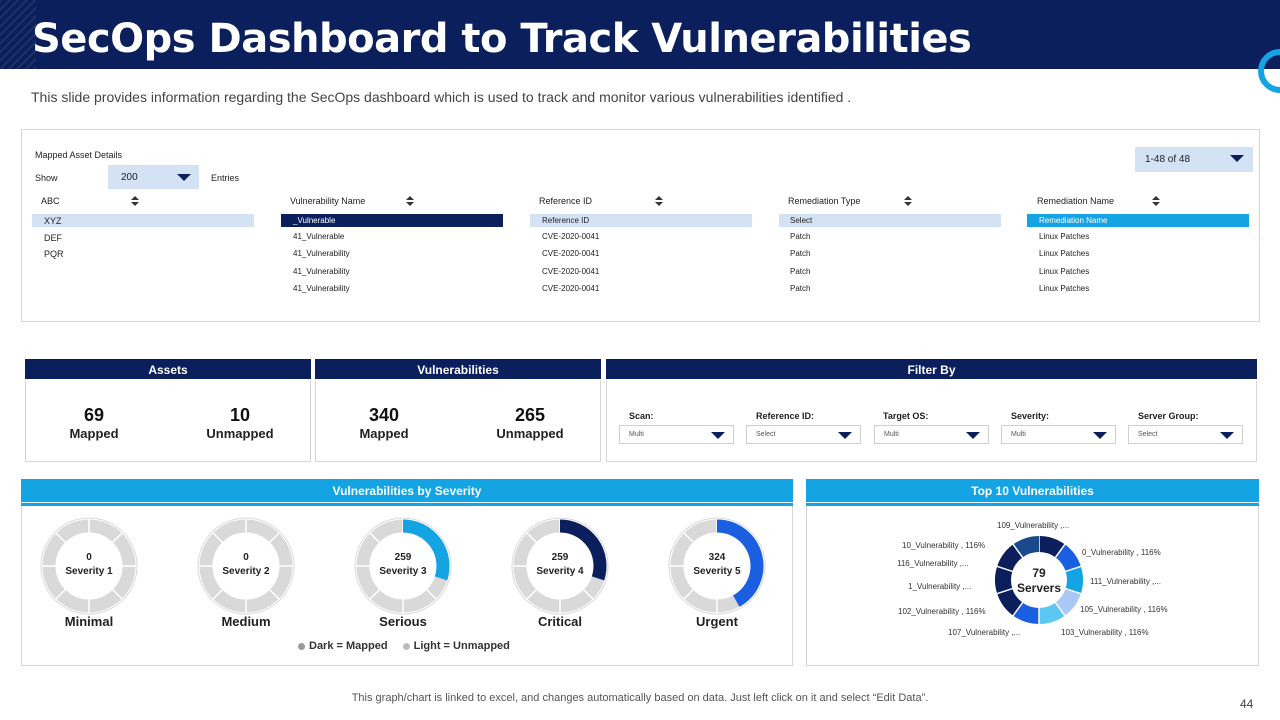 The image size is (1280, 720). I want to click on scan-dropdown: Multi, so click(676, 434).